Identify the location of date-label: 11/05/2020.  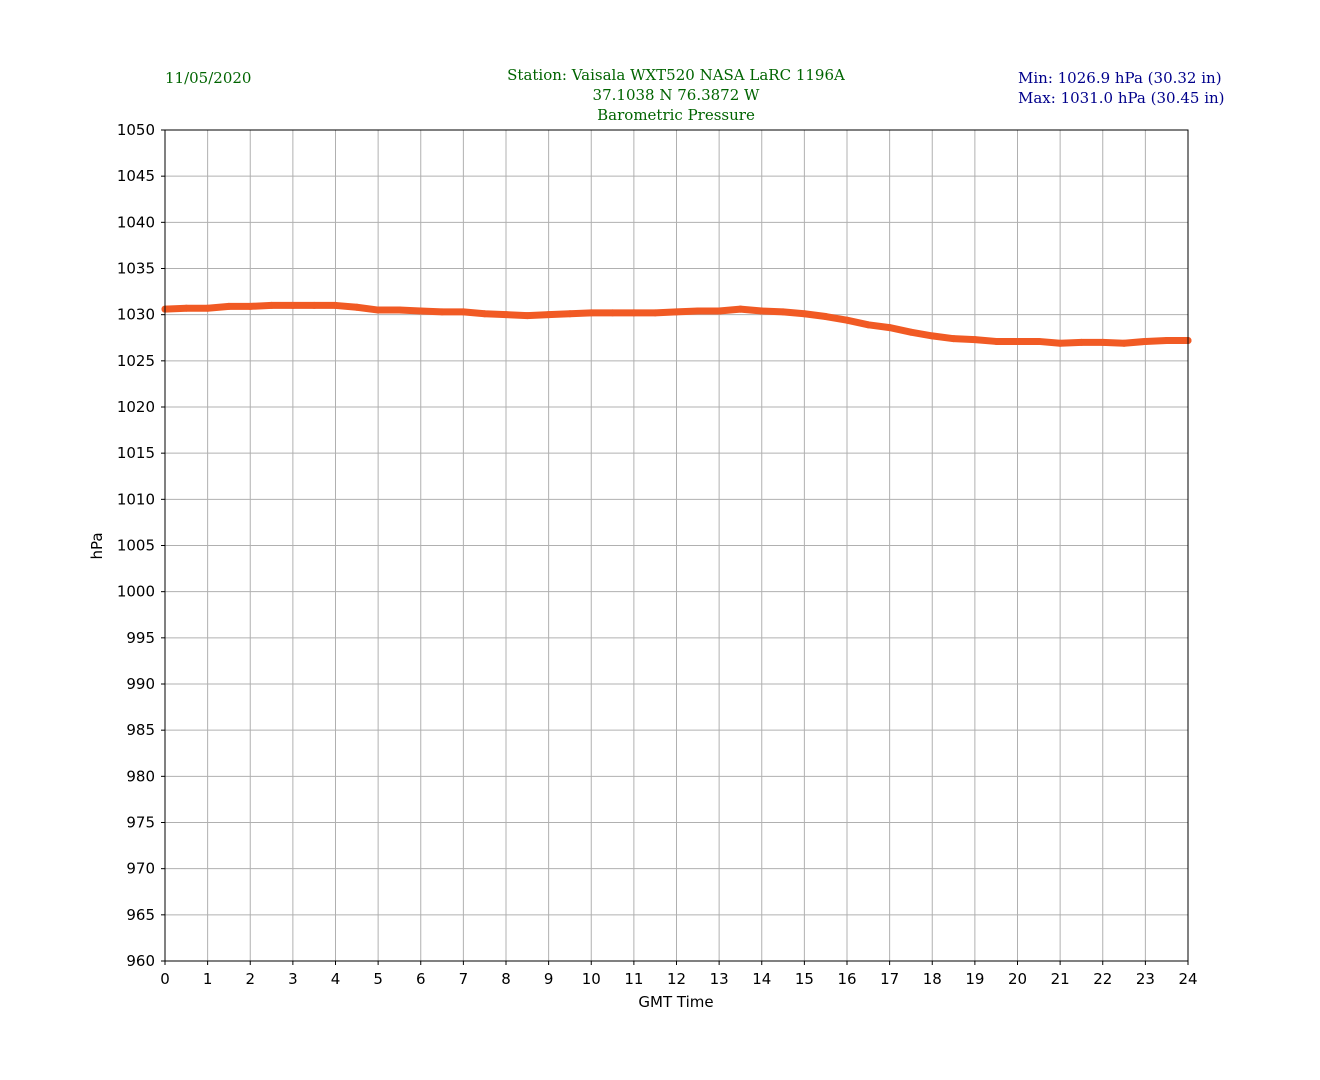
(208, 78).